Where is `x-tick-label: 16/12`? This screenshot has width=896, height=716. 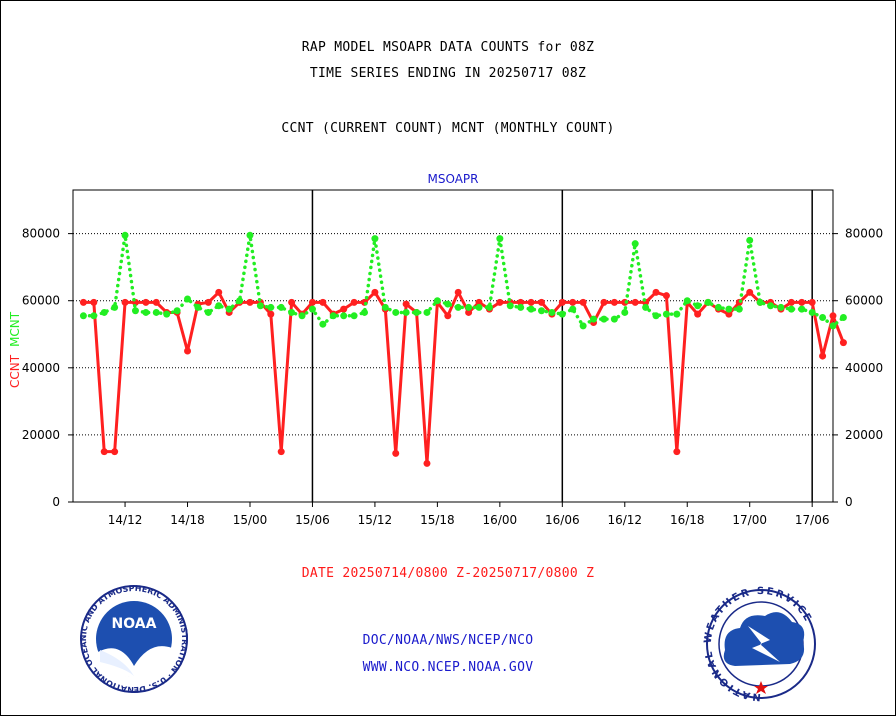 x-tick-label: 16/12 is located at coordinates (624, 520).